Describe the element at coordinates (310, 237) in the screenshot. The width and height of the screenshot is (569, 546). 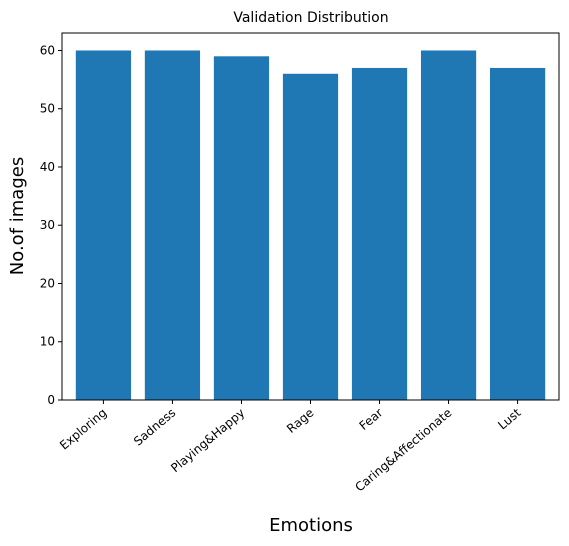
I see `bar-rage` at that location.